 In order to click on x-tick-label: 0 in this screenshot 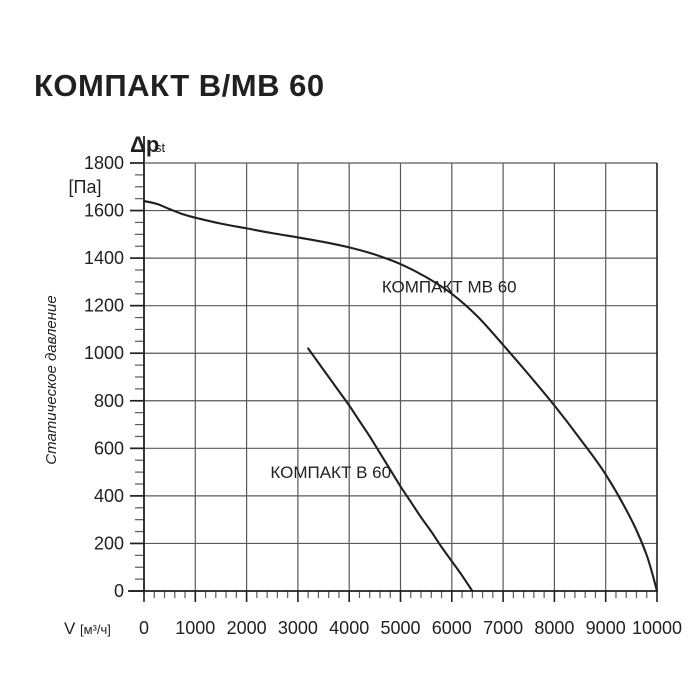, I will do `click(144, 628)`.